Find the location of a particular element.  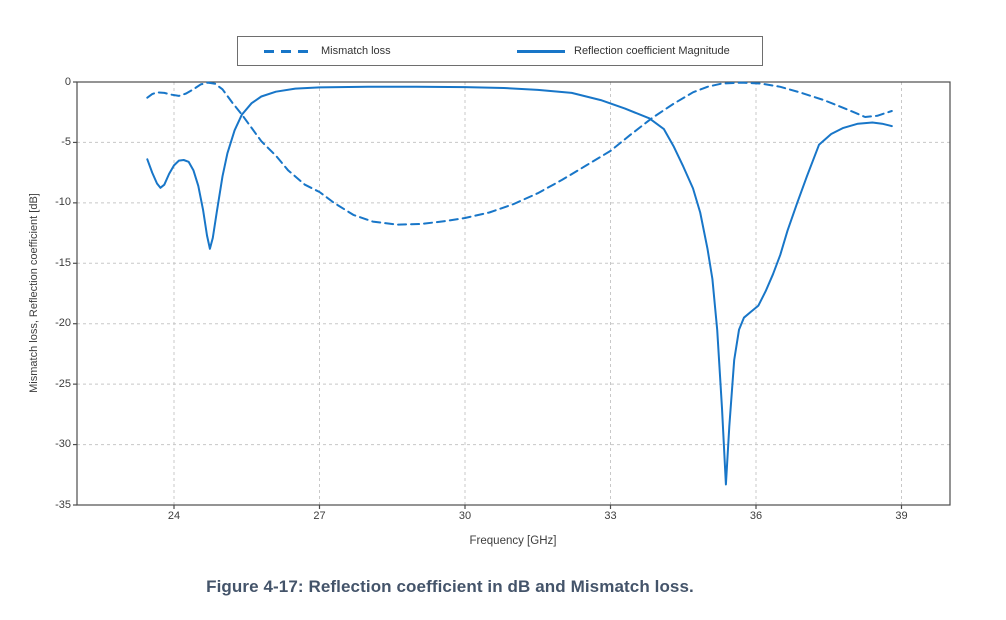

dashed-line-sample-icon is located at coordinates (288, 51).